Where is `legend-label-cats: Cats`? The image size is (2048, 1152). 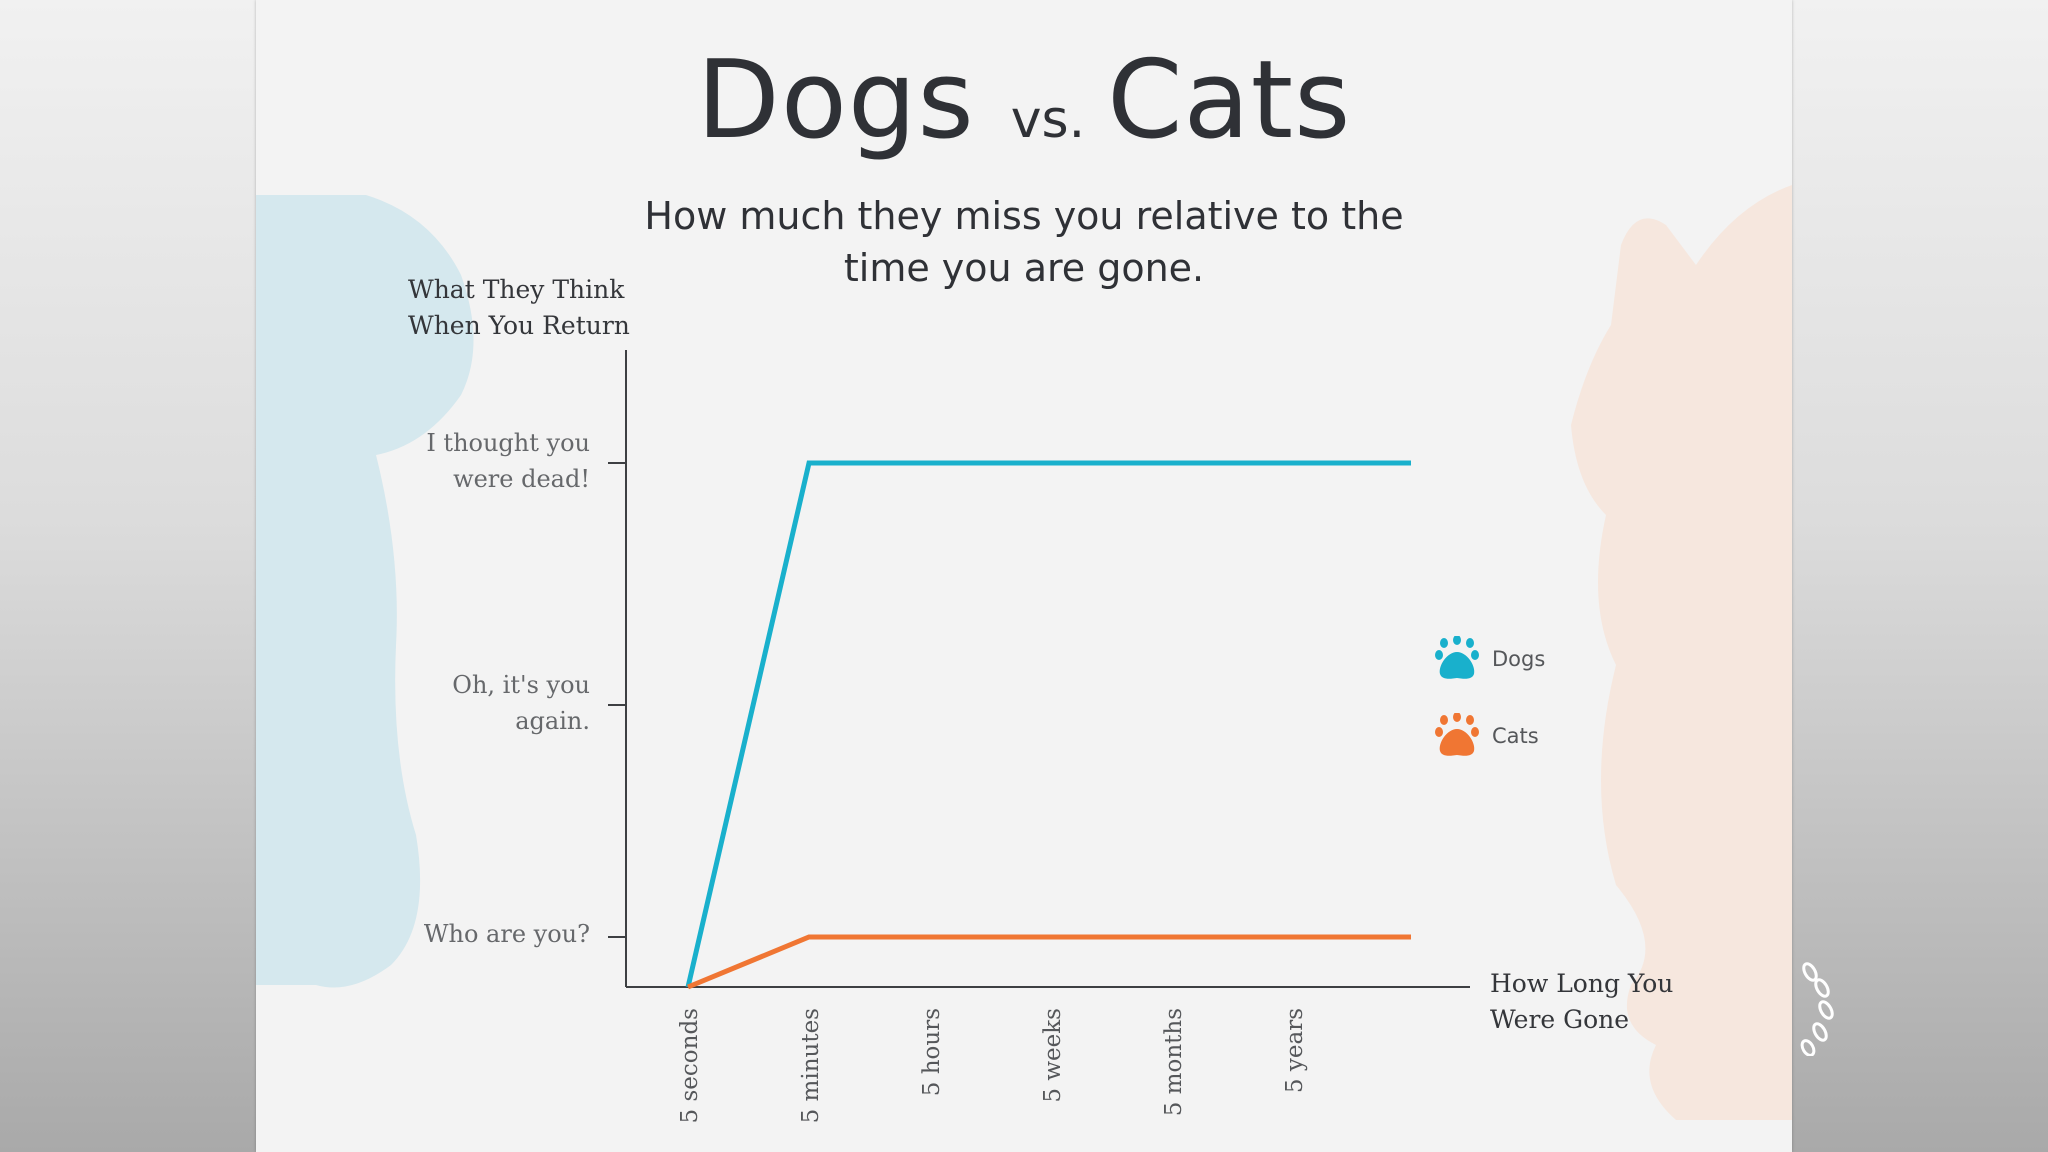 legend-label-cats: Cats is located at coordinates (1515, 736).